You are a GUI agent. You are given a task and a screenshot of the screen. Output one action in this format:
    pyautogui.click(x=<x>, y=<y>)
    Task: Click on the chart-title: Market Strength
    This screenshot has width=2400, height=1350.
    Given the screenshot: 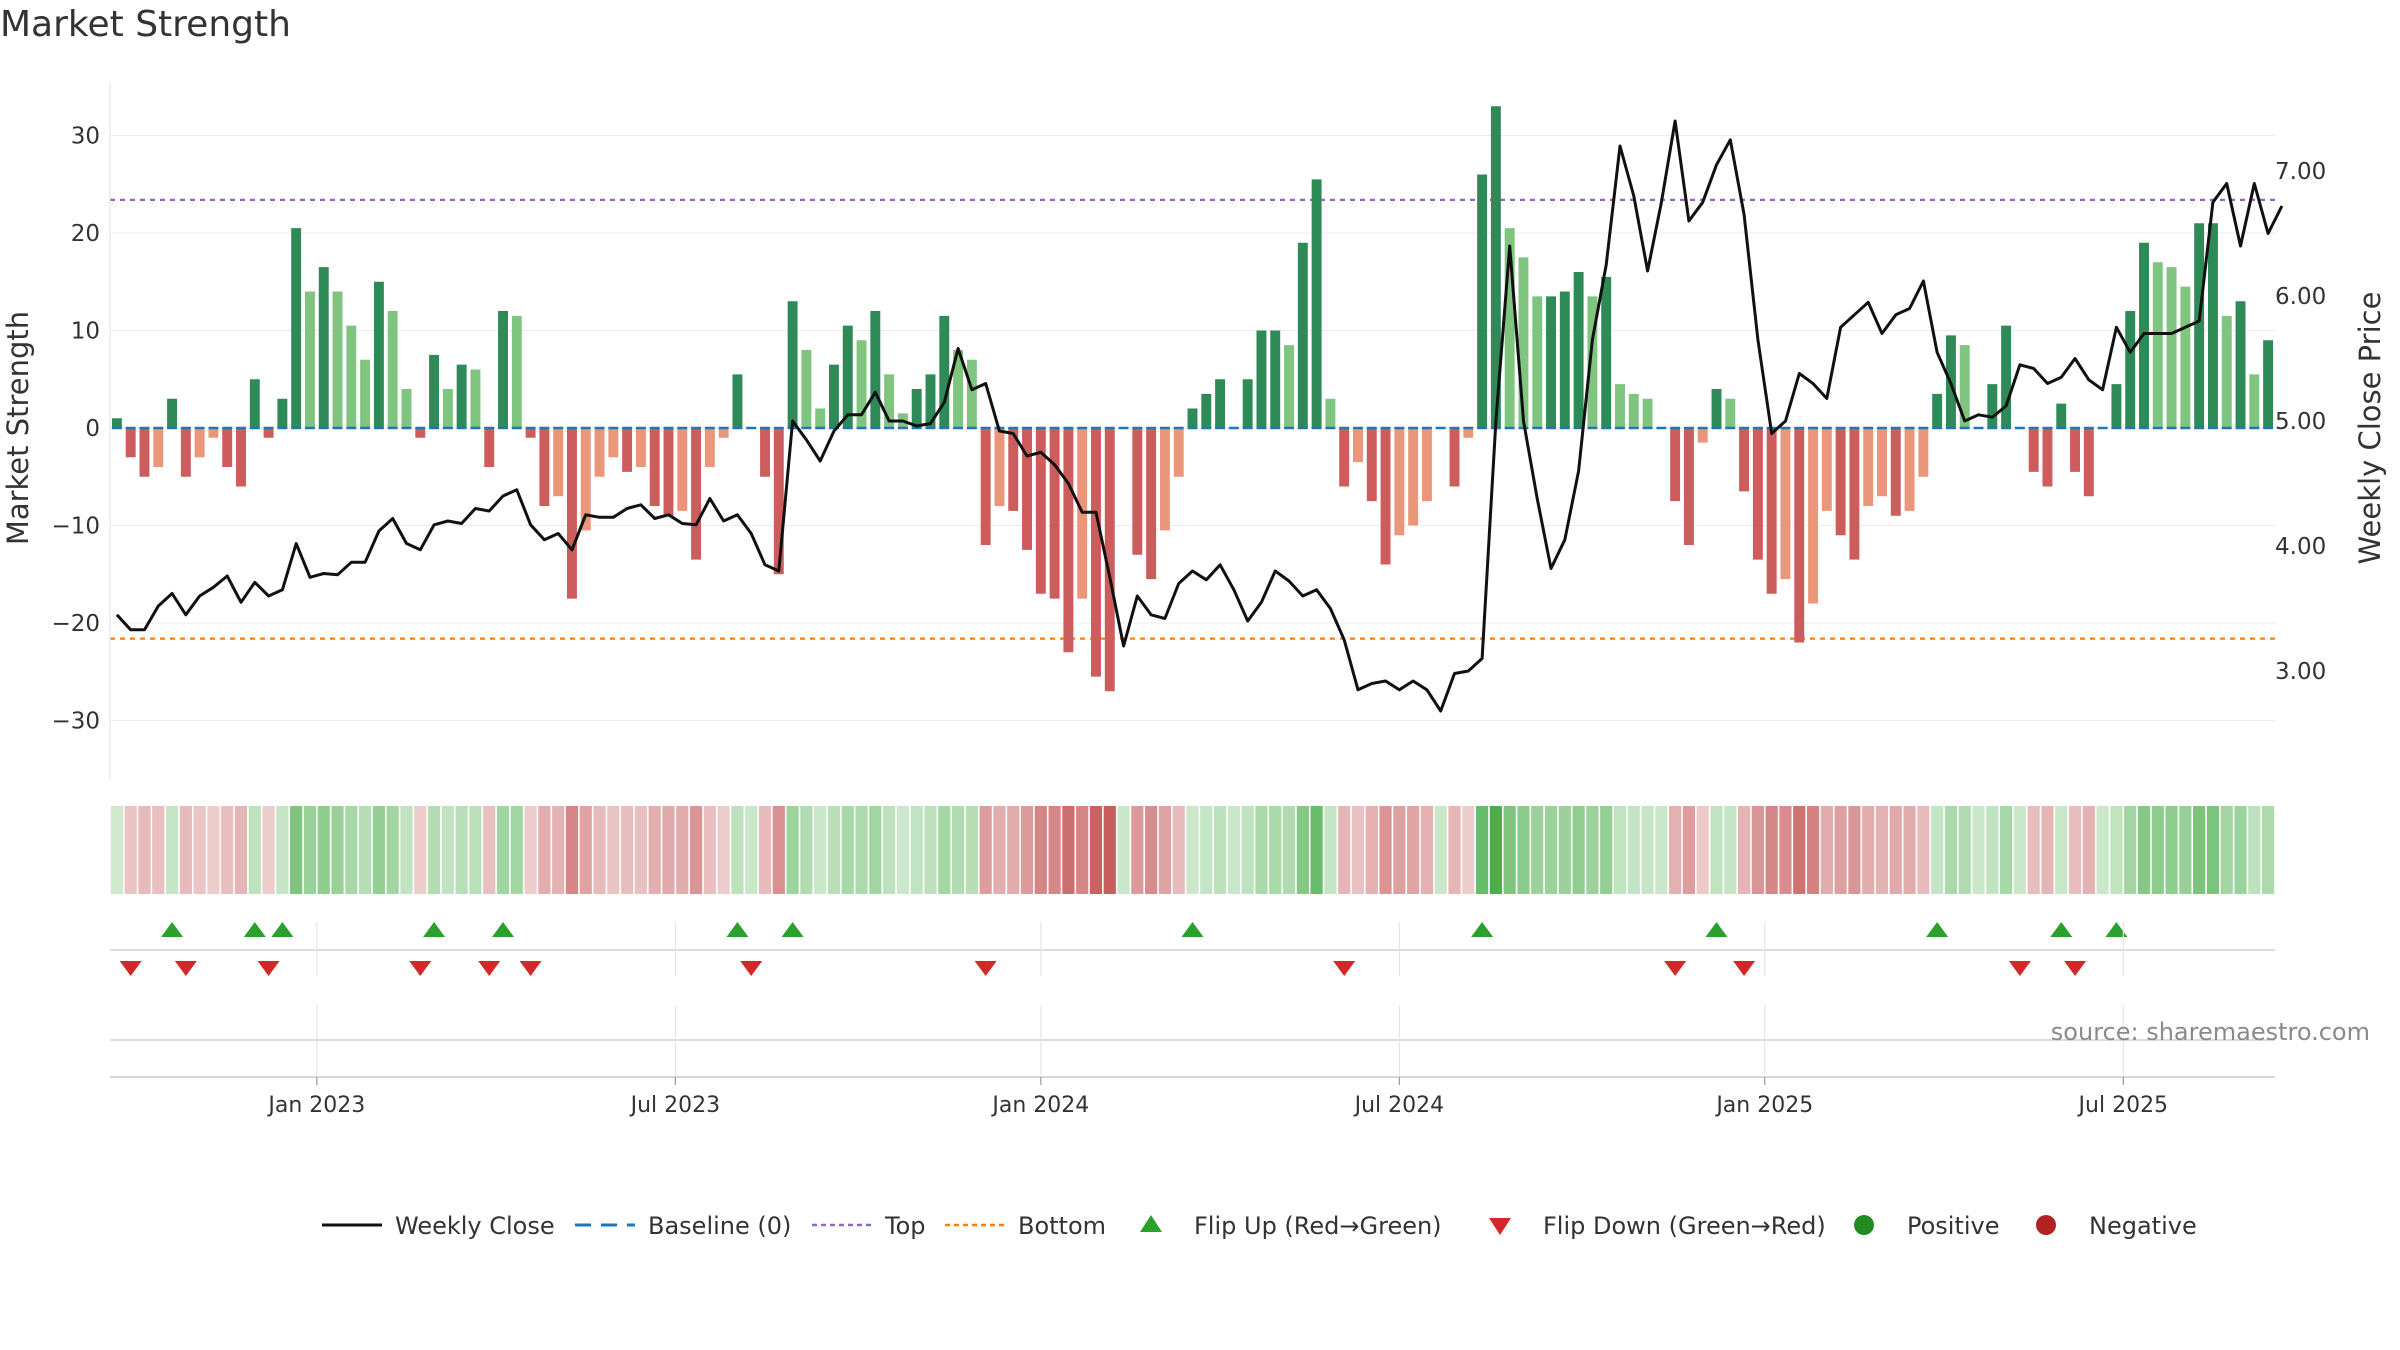 What is the action you would take?
    pyautogui.click(x=145, y=24)
    